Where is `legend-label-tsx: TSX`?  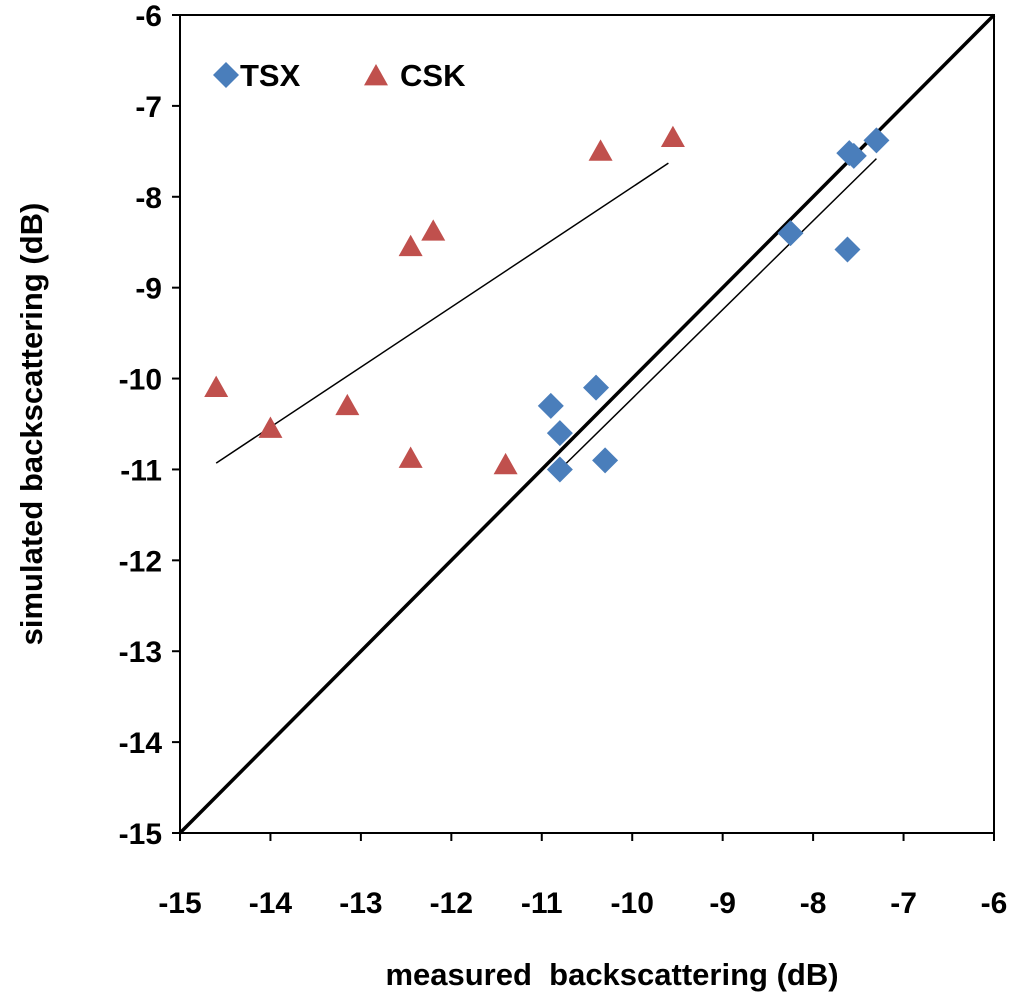 legend-label-tsx: TSX is located at coordinates (270, 75).